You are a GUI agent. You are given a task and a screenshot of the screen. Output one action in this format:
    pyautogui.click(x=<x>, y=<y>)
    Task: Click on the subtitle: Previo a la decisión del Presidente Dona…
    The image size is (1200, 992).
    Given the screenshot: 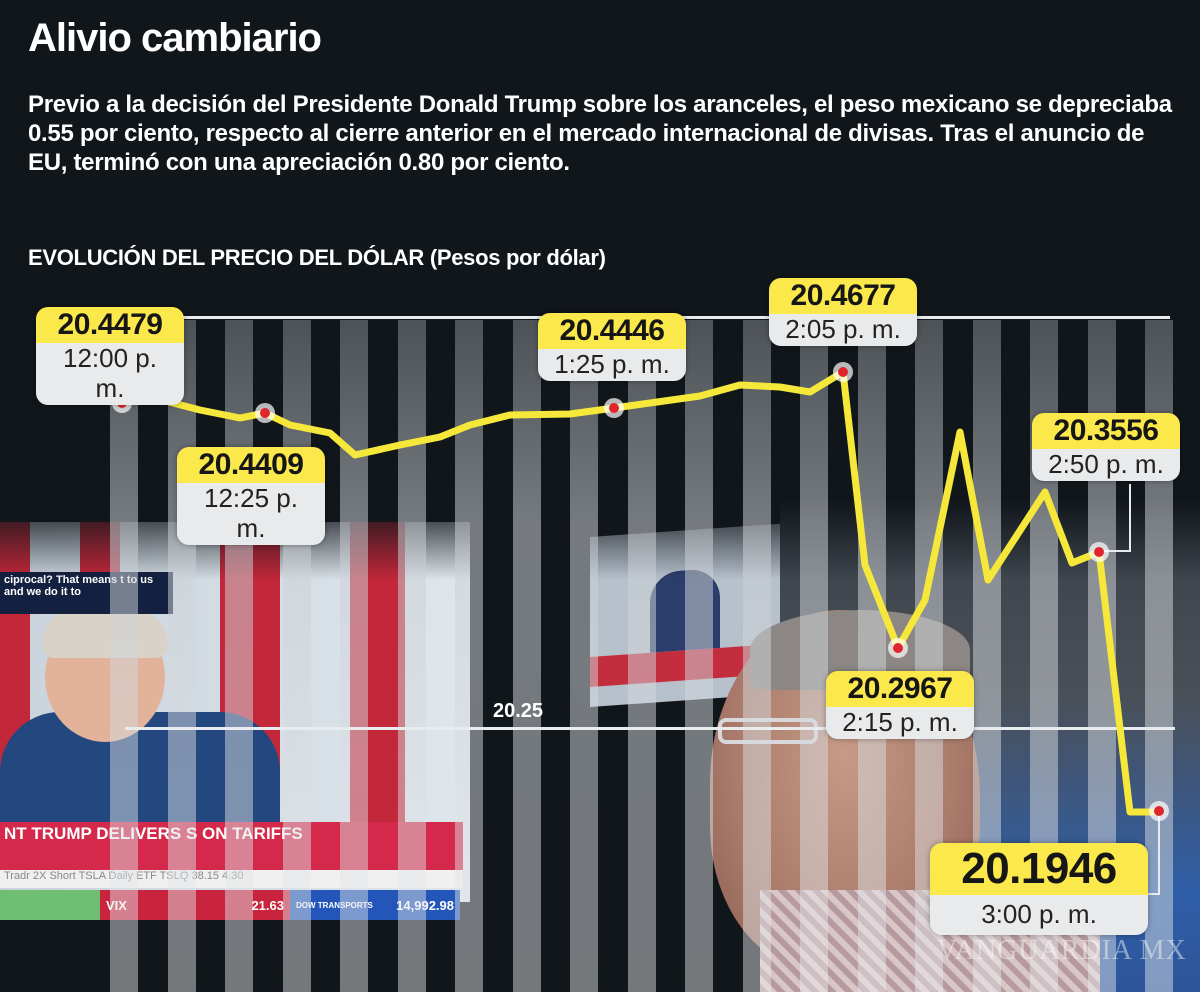 What is the action you would take?
    pyautogui.click(x=600, y=133)
    